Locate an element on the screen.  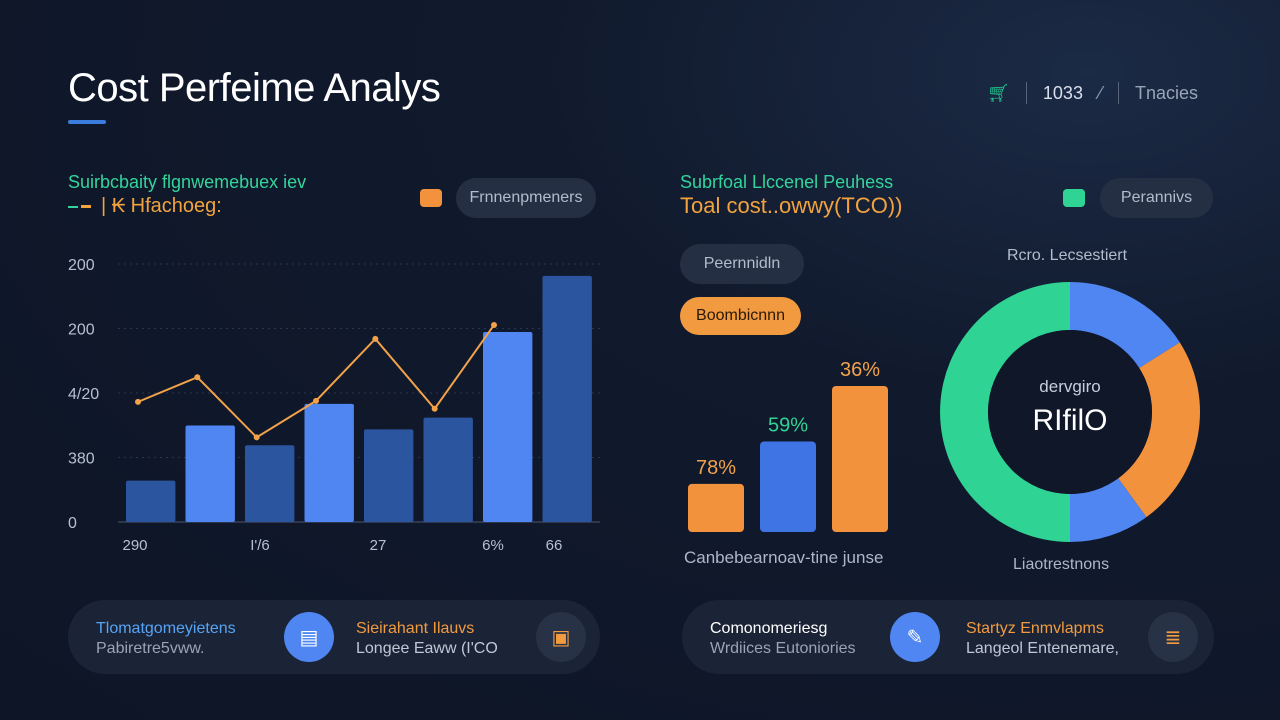
card-subtitle: Pabiretre5vww. is located at coordinates (150, 648).